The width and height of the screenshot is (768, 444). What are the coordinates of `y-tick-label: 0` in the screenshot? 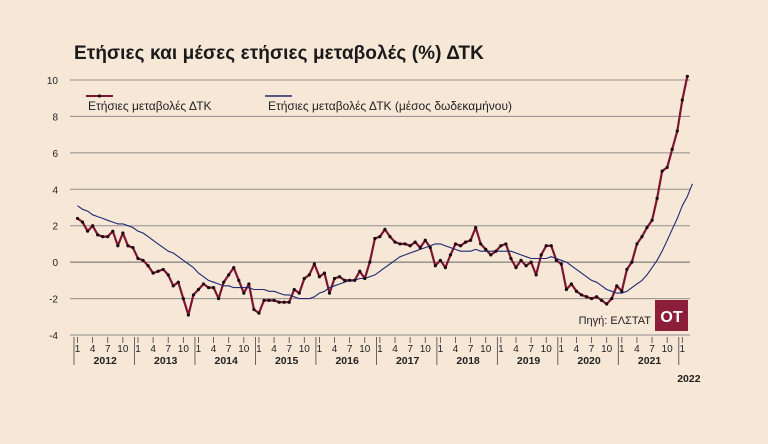 It's located at (55, 263).